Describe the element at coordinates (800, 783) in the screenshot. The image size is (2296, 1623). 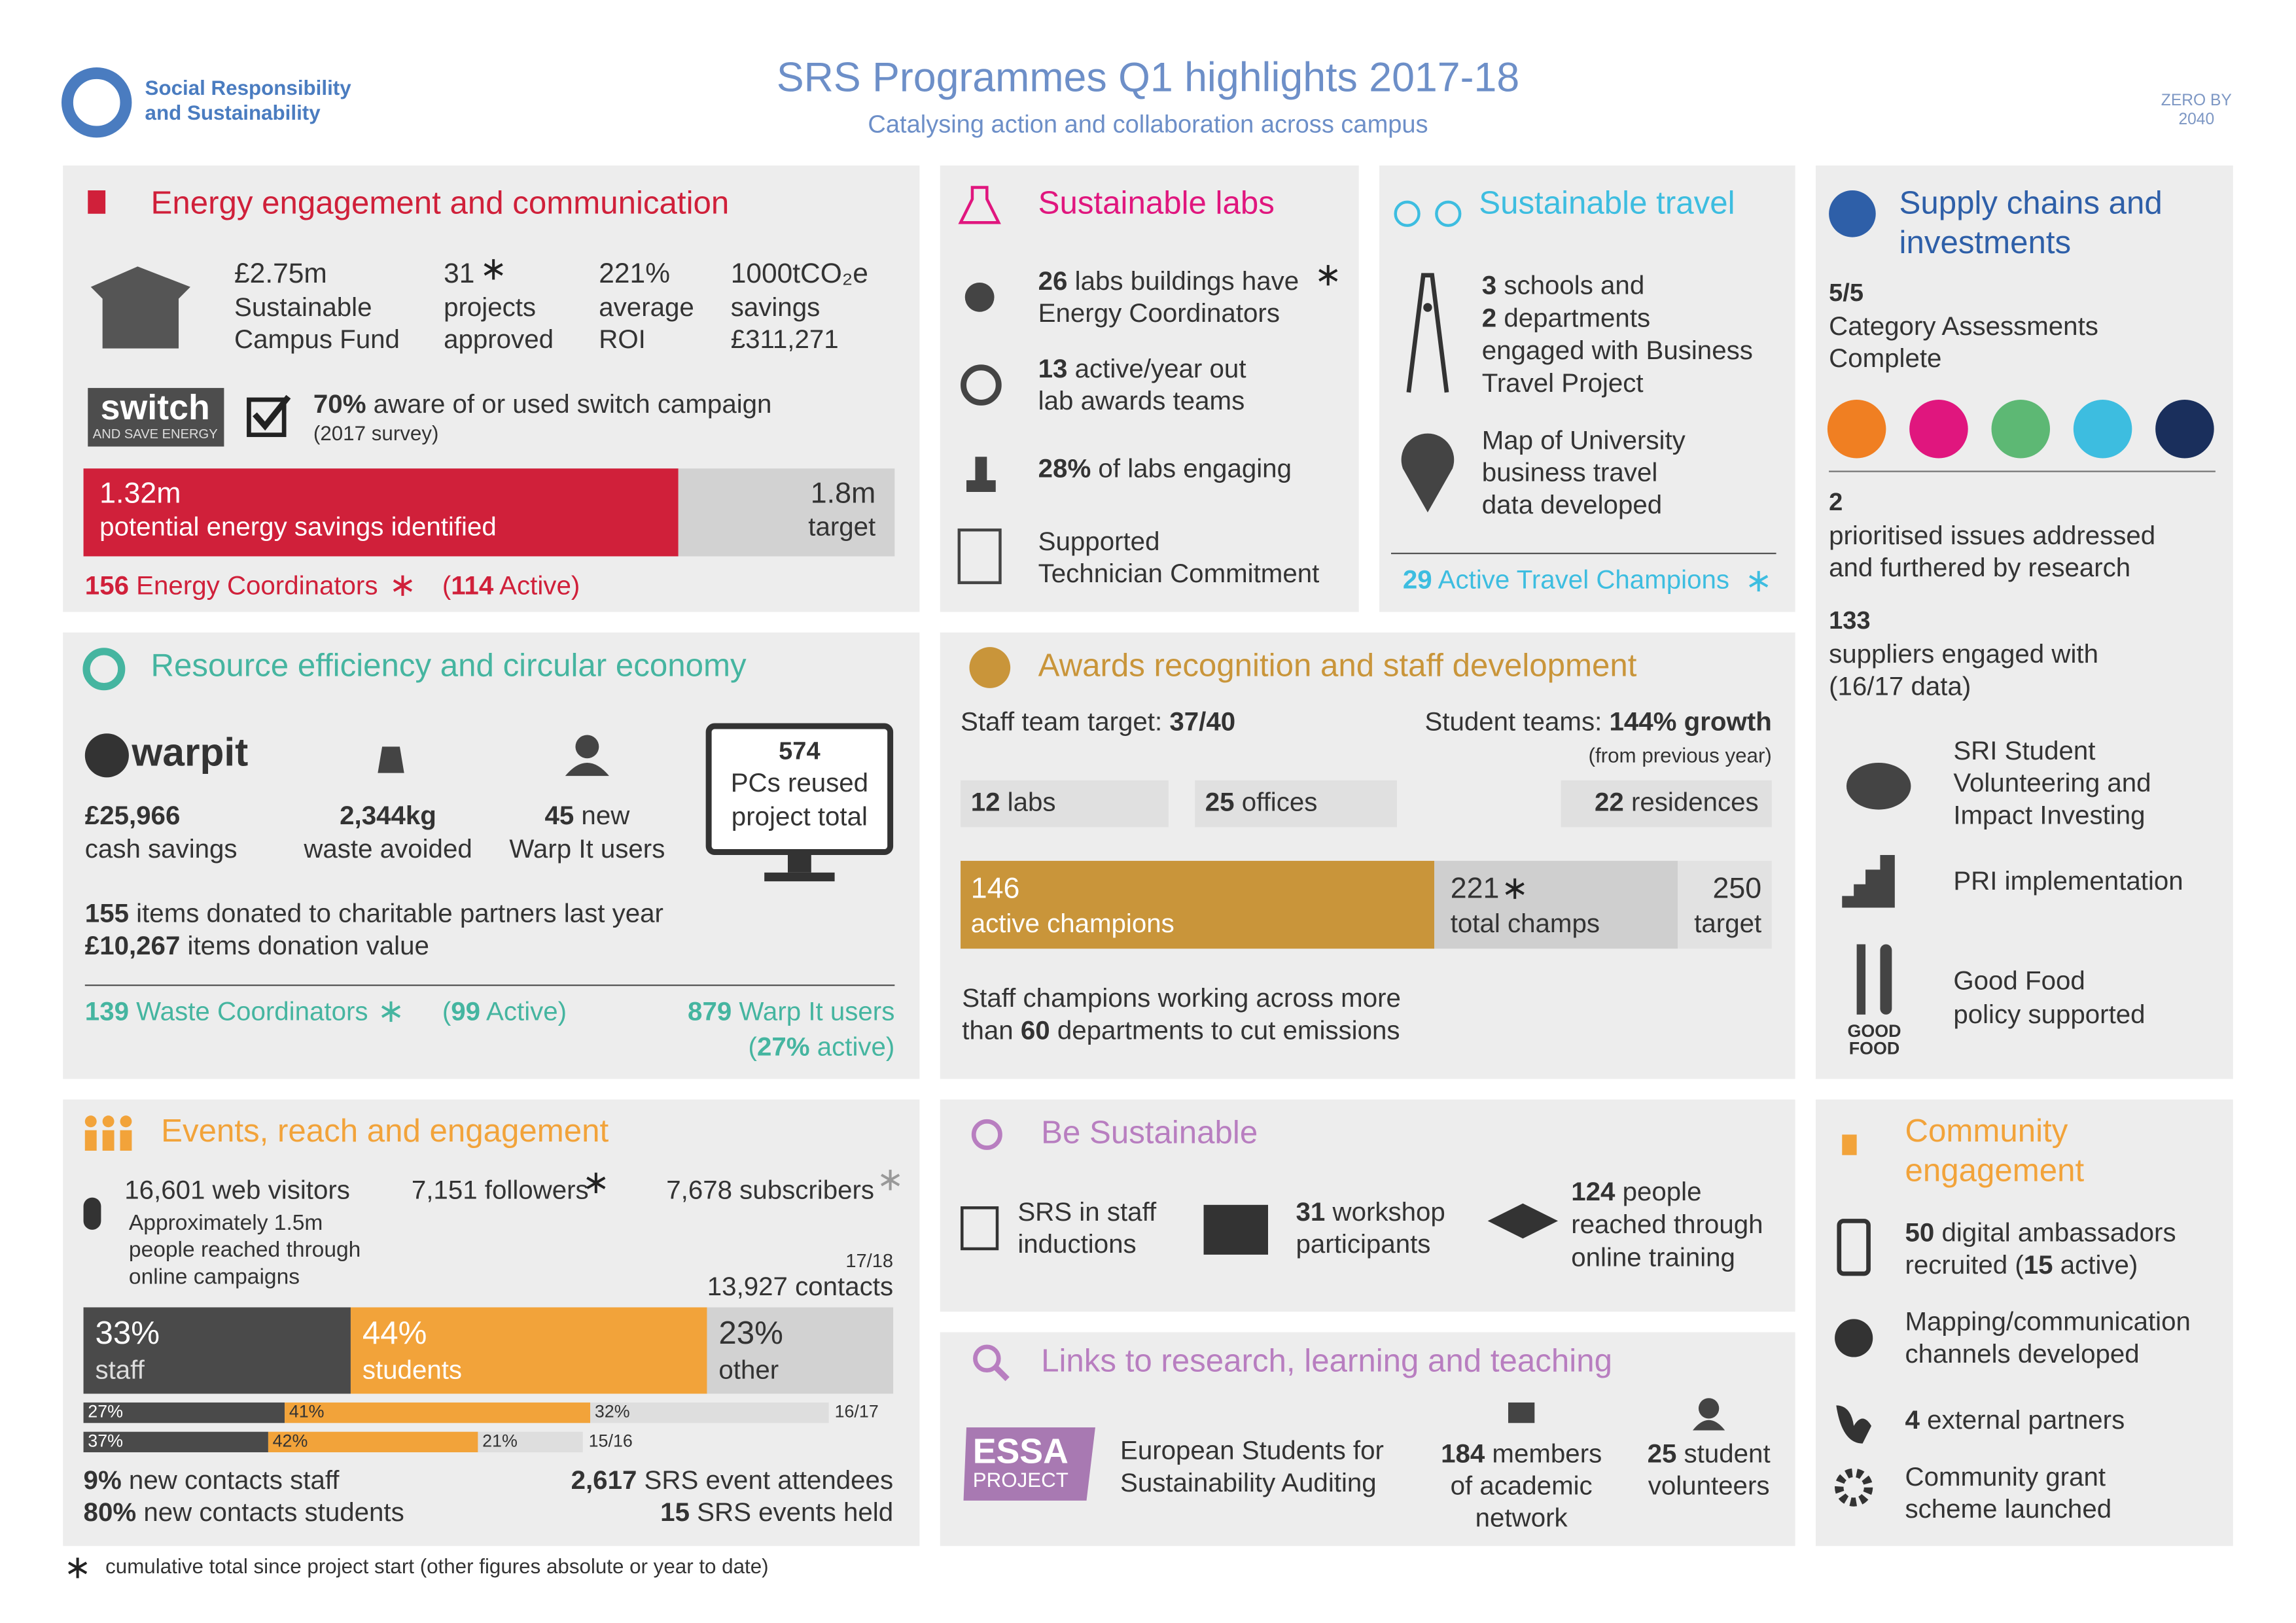
I see `text: PCs reused` at that location.